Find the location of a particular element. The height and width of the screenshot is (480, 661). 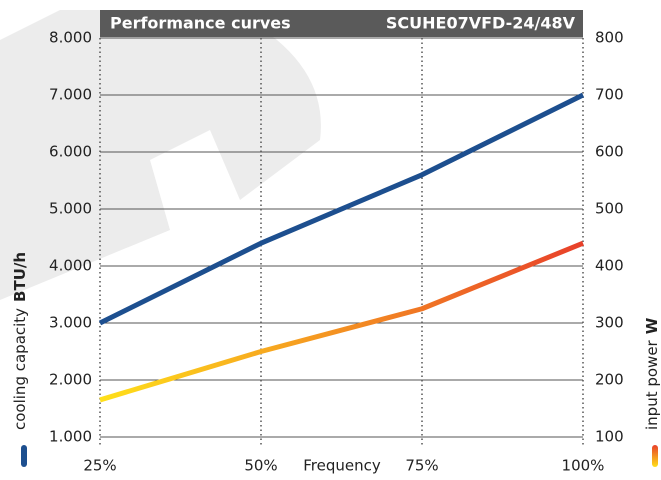

y2-tick-label: 800 is located at coordinates (609, 38).